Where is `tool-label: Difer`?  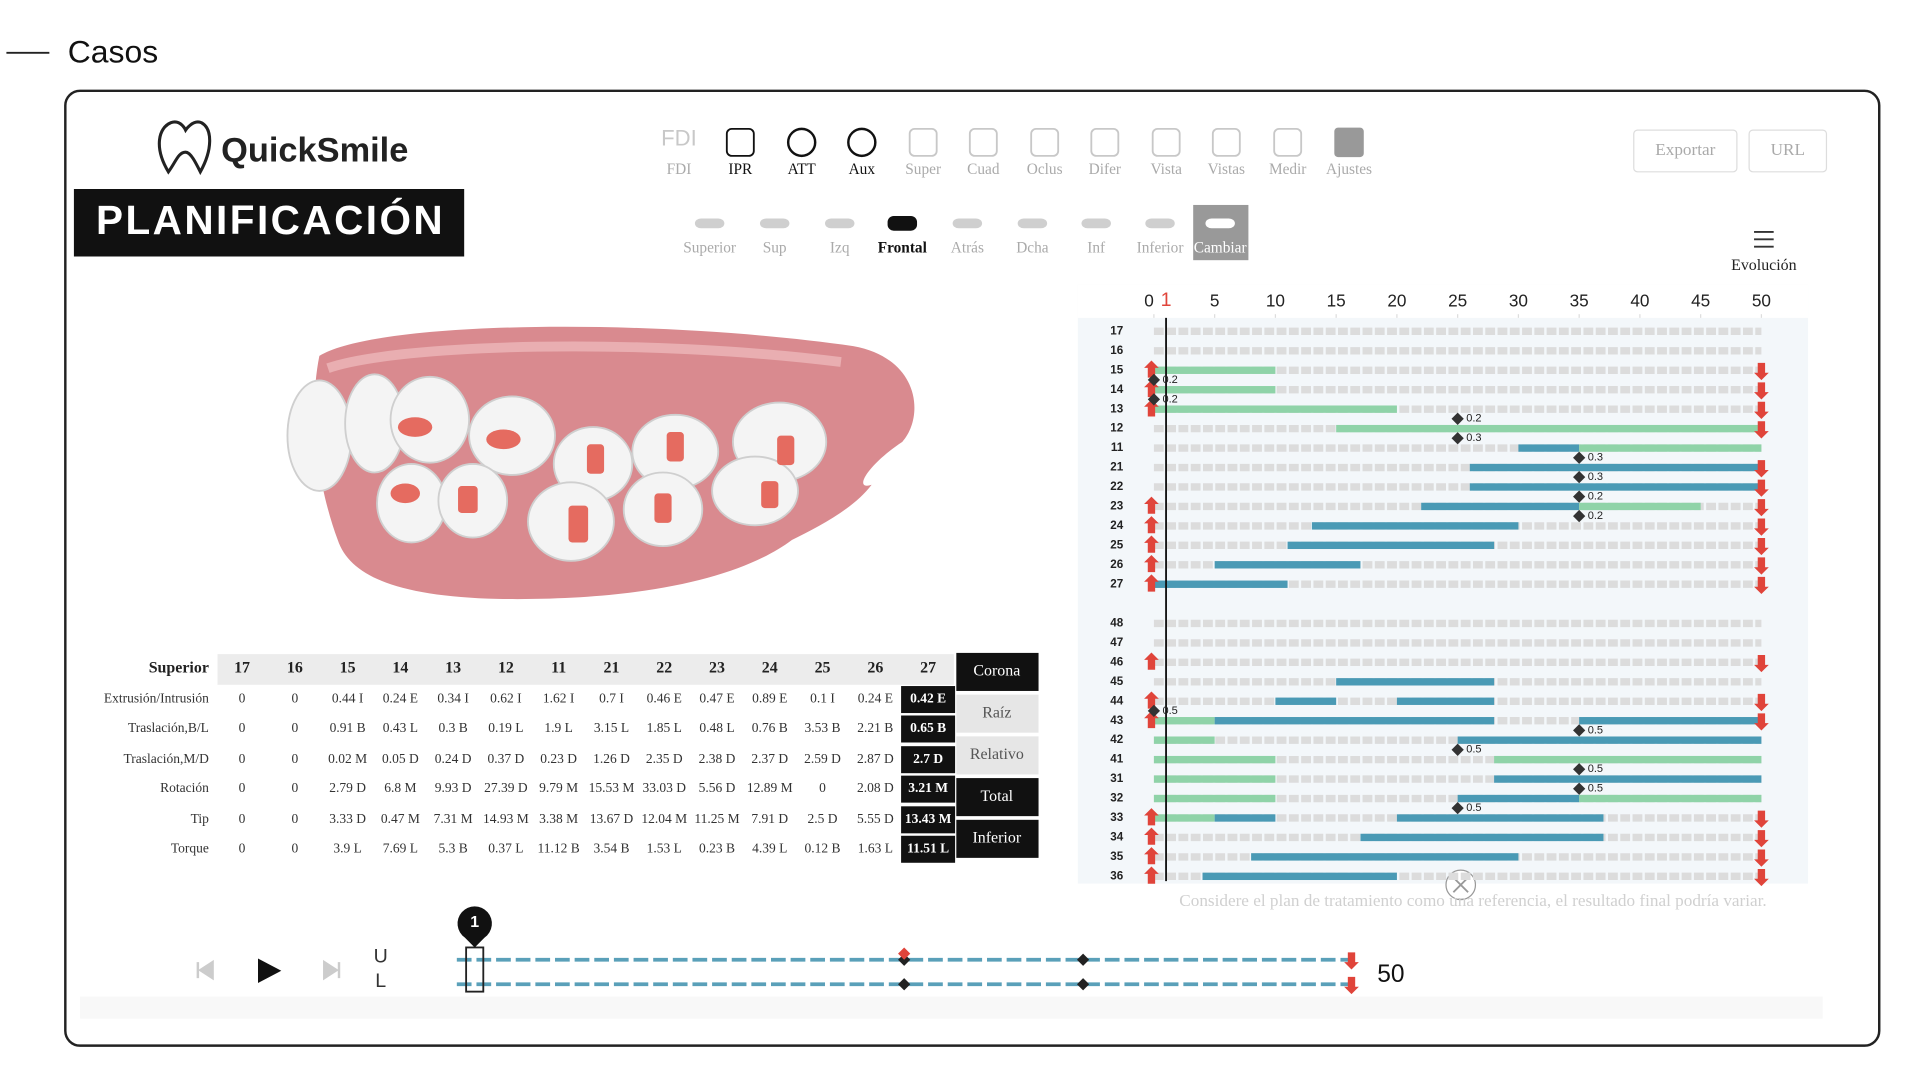 tool-label: Difer is located at coordinates (1105, 169).